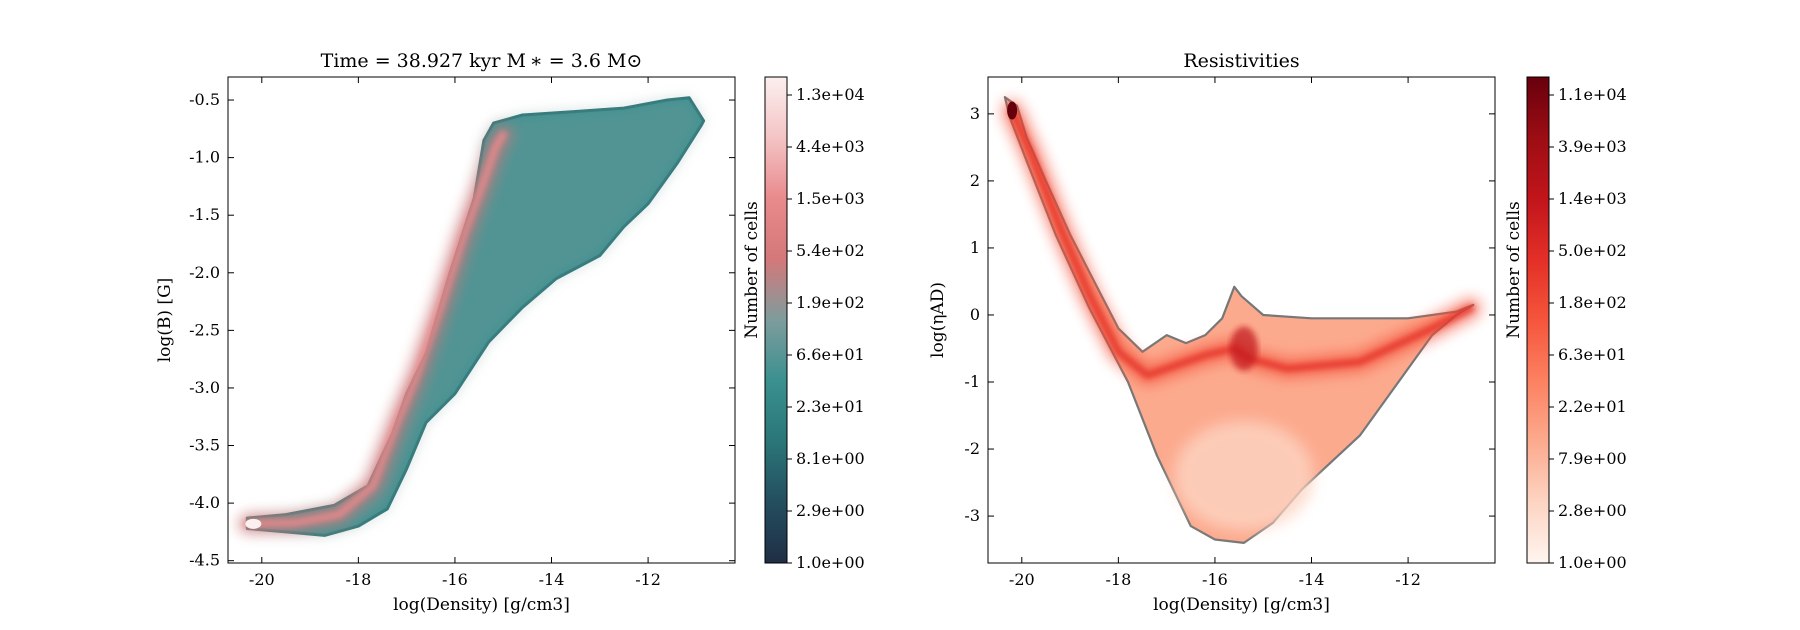 This screenshot has width=1800, height=630. What do you see at coordinates (830, 250) in the screenshot?
I see `colorbar-tick-label: 5.4e+02` at bounding box center [830, 250].